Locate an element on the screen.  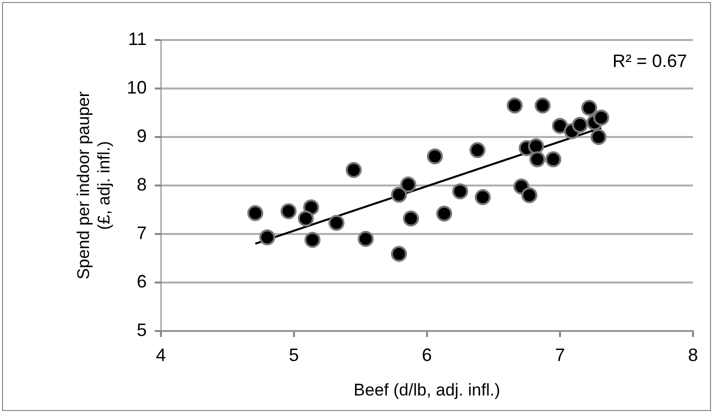
y-tick-label: 5 is located at coordinates (141, 330).